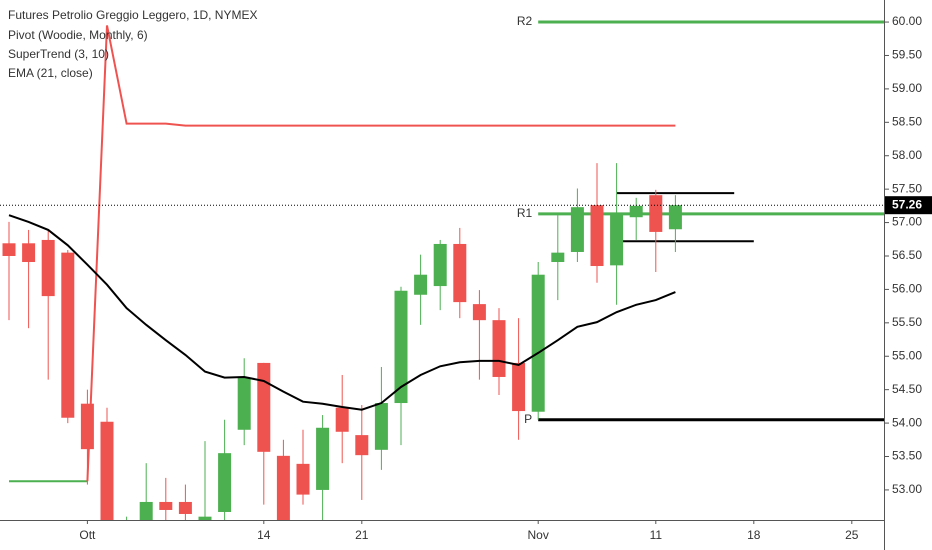 Image resolution: width=932 pixels, height=550 pixels. I want to click on y-tick-label: 58.00, so click(907, 155).